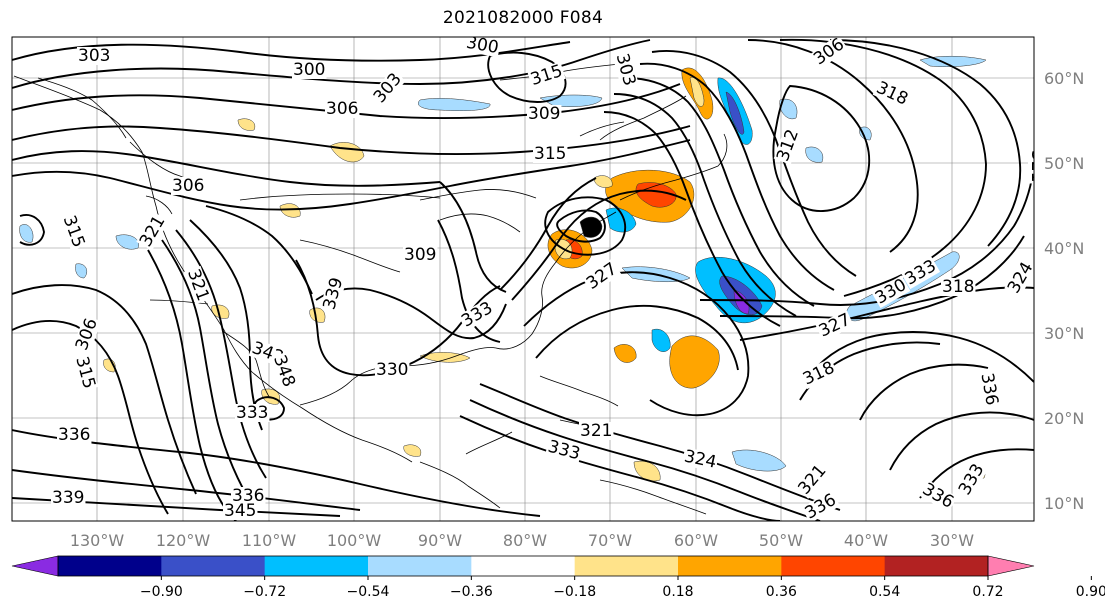  I want to click on lat-tick-label: 50°N, so click(1064, 163).